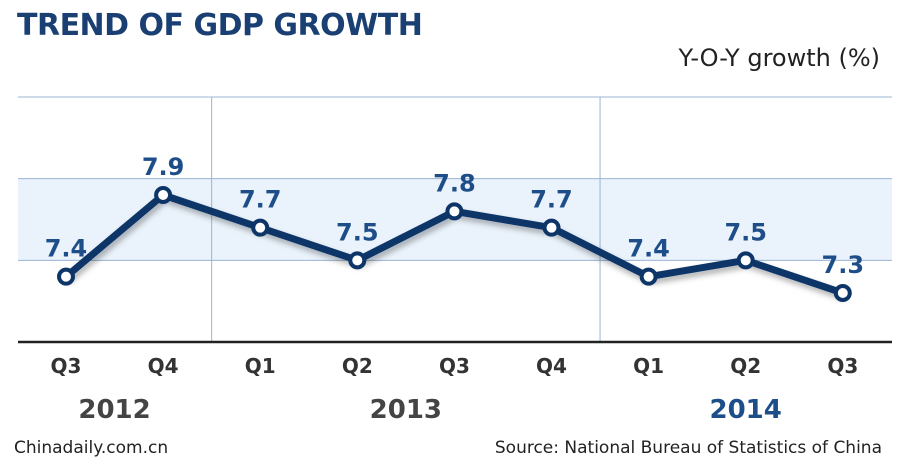  I want to click on data-label: 7.9, so click(163, 167).